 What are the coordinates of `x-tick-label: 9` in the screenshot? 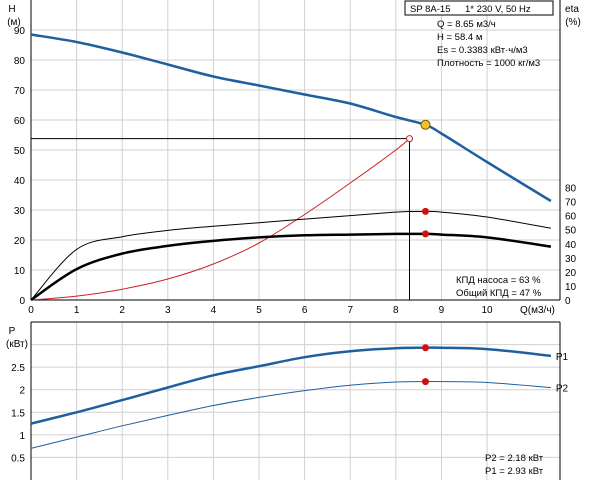 It's located at (442, 310).